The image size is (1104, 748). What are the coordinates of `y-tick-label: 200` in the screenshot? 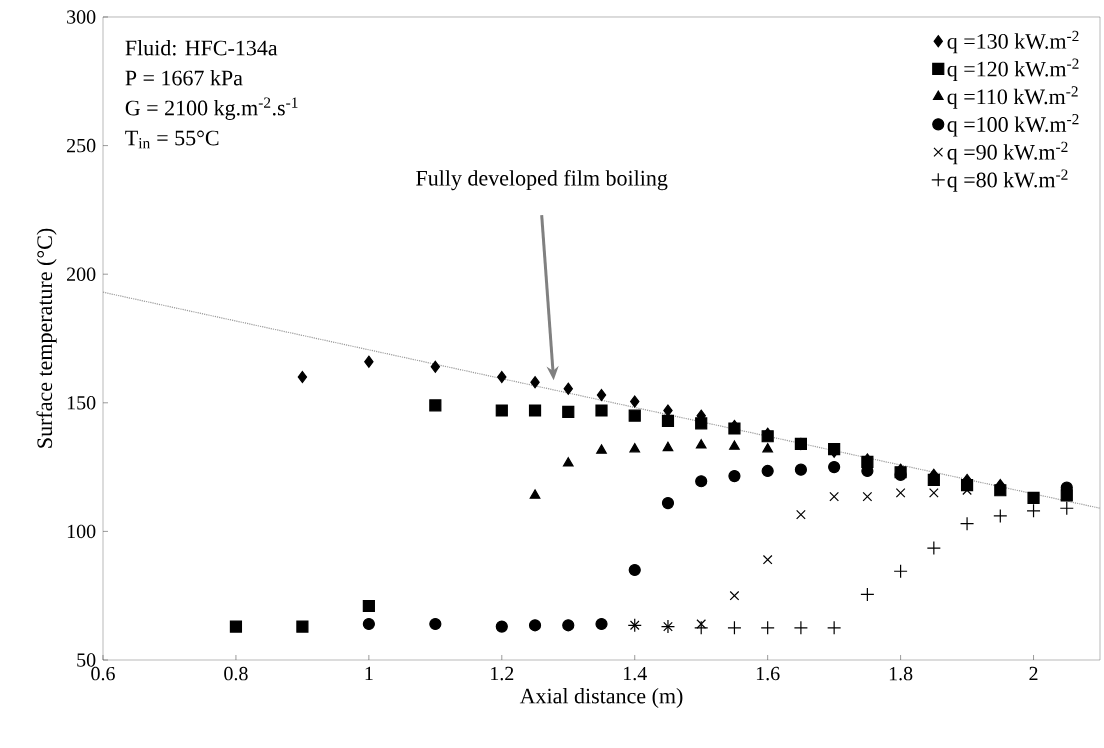 It's located at (81, 274).